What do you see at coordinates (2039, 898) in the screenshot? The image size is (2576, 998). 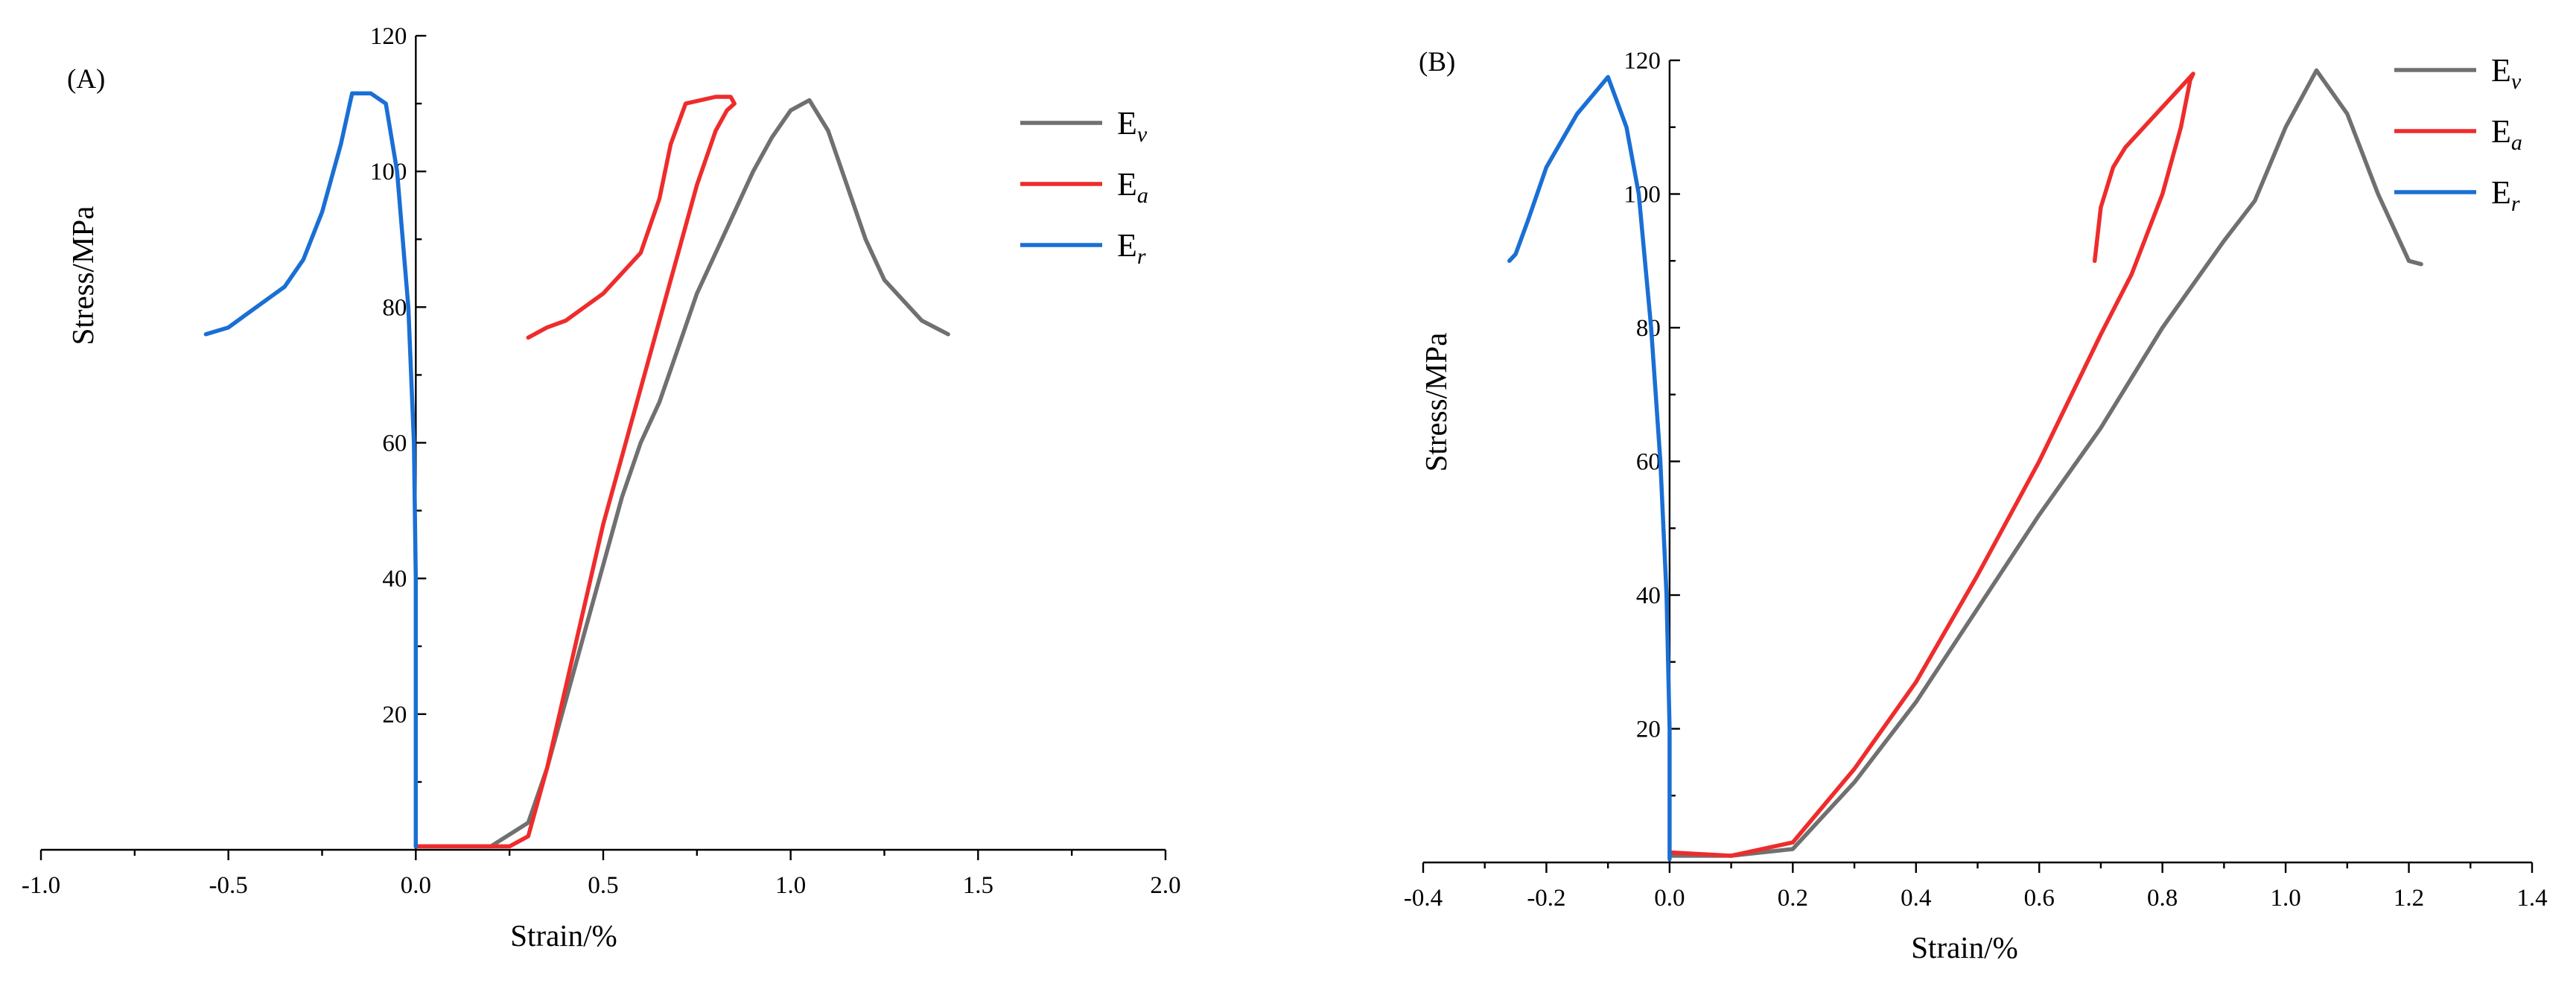 I see `x-tick-label: 0.6` at bounding box center [2039, 898].